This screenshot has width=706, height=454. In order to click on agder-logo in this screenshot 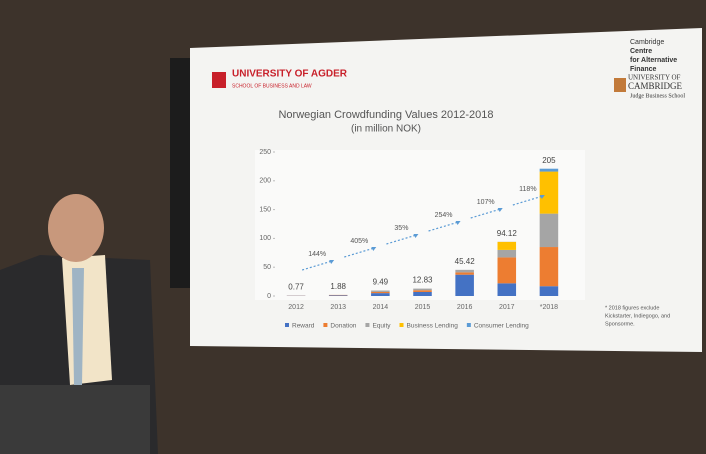, I will do `click(219, 80)`.